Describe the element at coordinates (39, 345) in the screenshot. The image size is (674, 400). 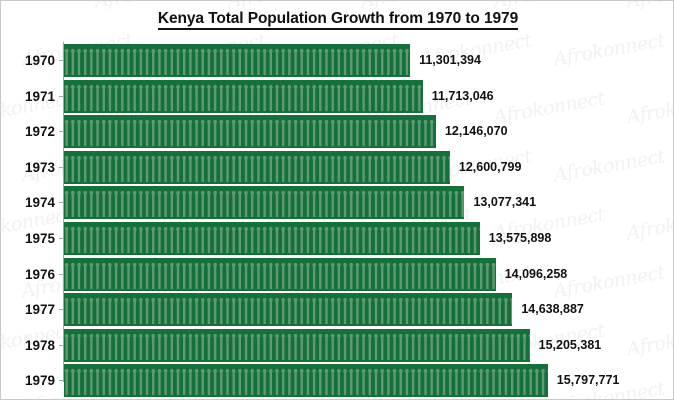
I see `category-label-1978: 1978` at that location.